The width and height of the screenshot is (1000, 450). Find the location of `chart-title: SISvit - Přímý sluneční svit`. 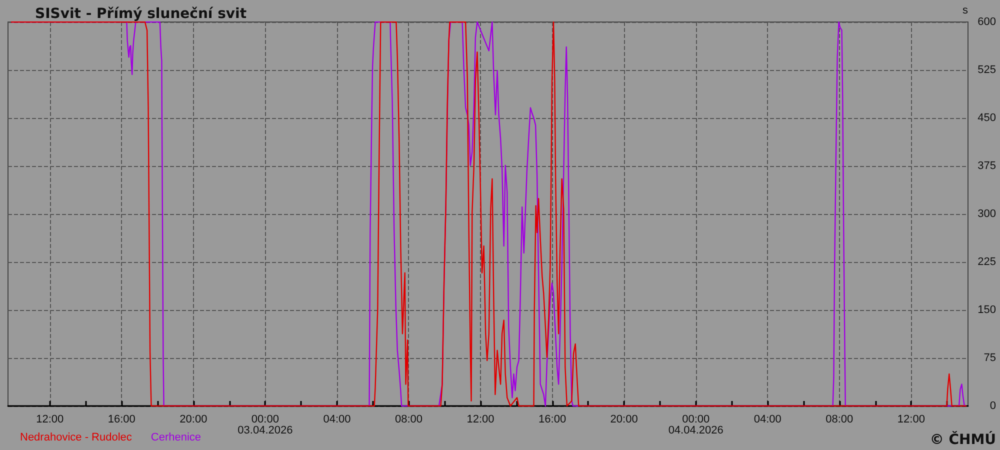

chart-title: SISvit - Přímý sluneční svit is located at coordinates (141, 14).